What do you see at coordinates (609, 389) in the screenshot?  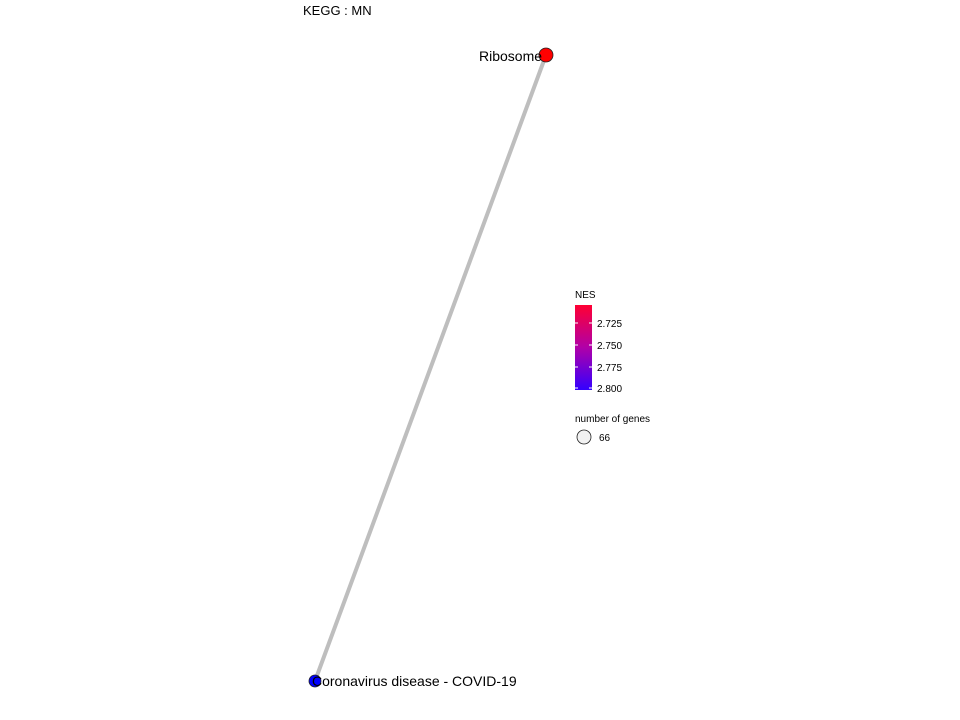 I see `nes-tick-label: 2.800` at bounding box center [609, 389].